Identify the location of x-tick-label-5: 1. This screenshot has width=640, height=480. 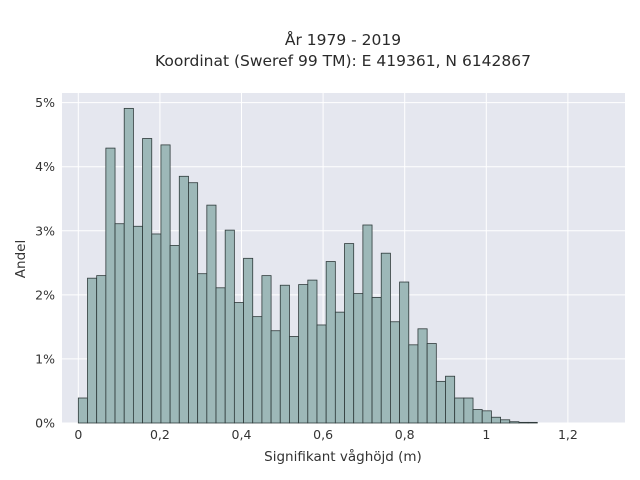
(486, 434).